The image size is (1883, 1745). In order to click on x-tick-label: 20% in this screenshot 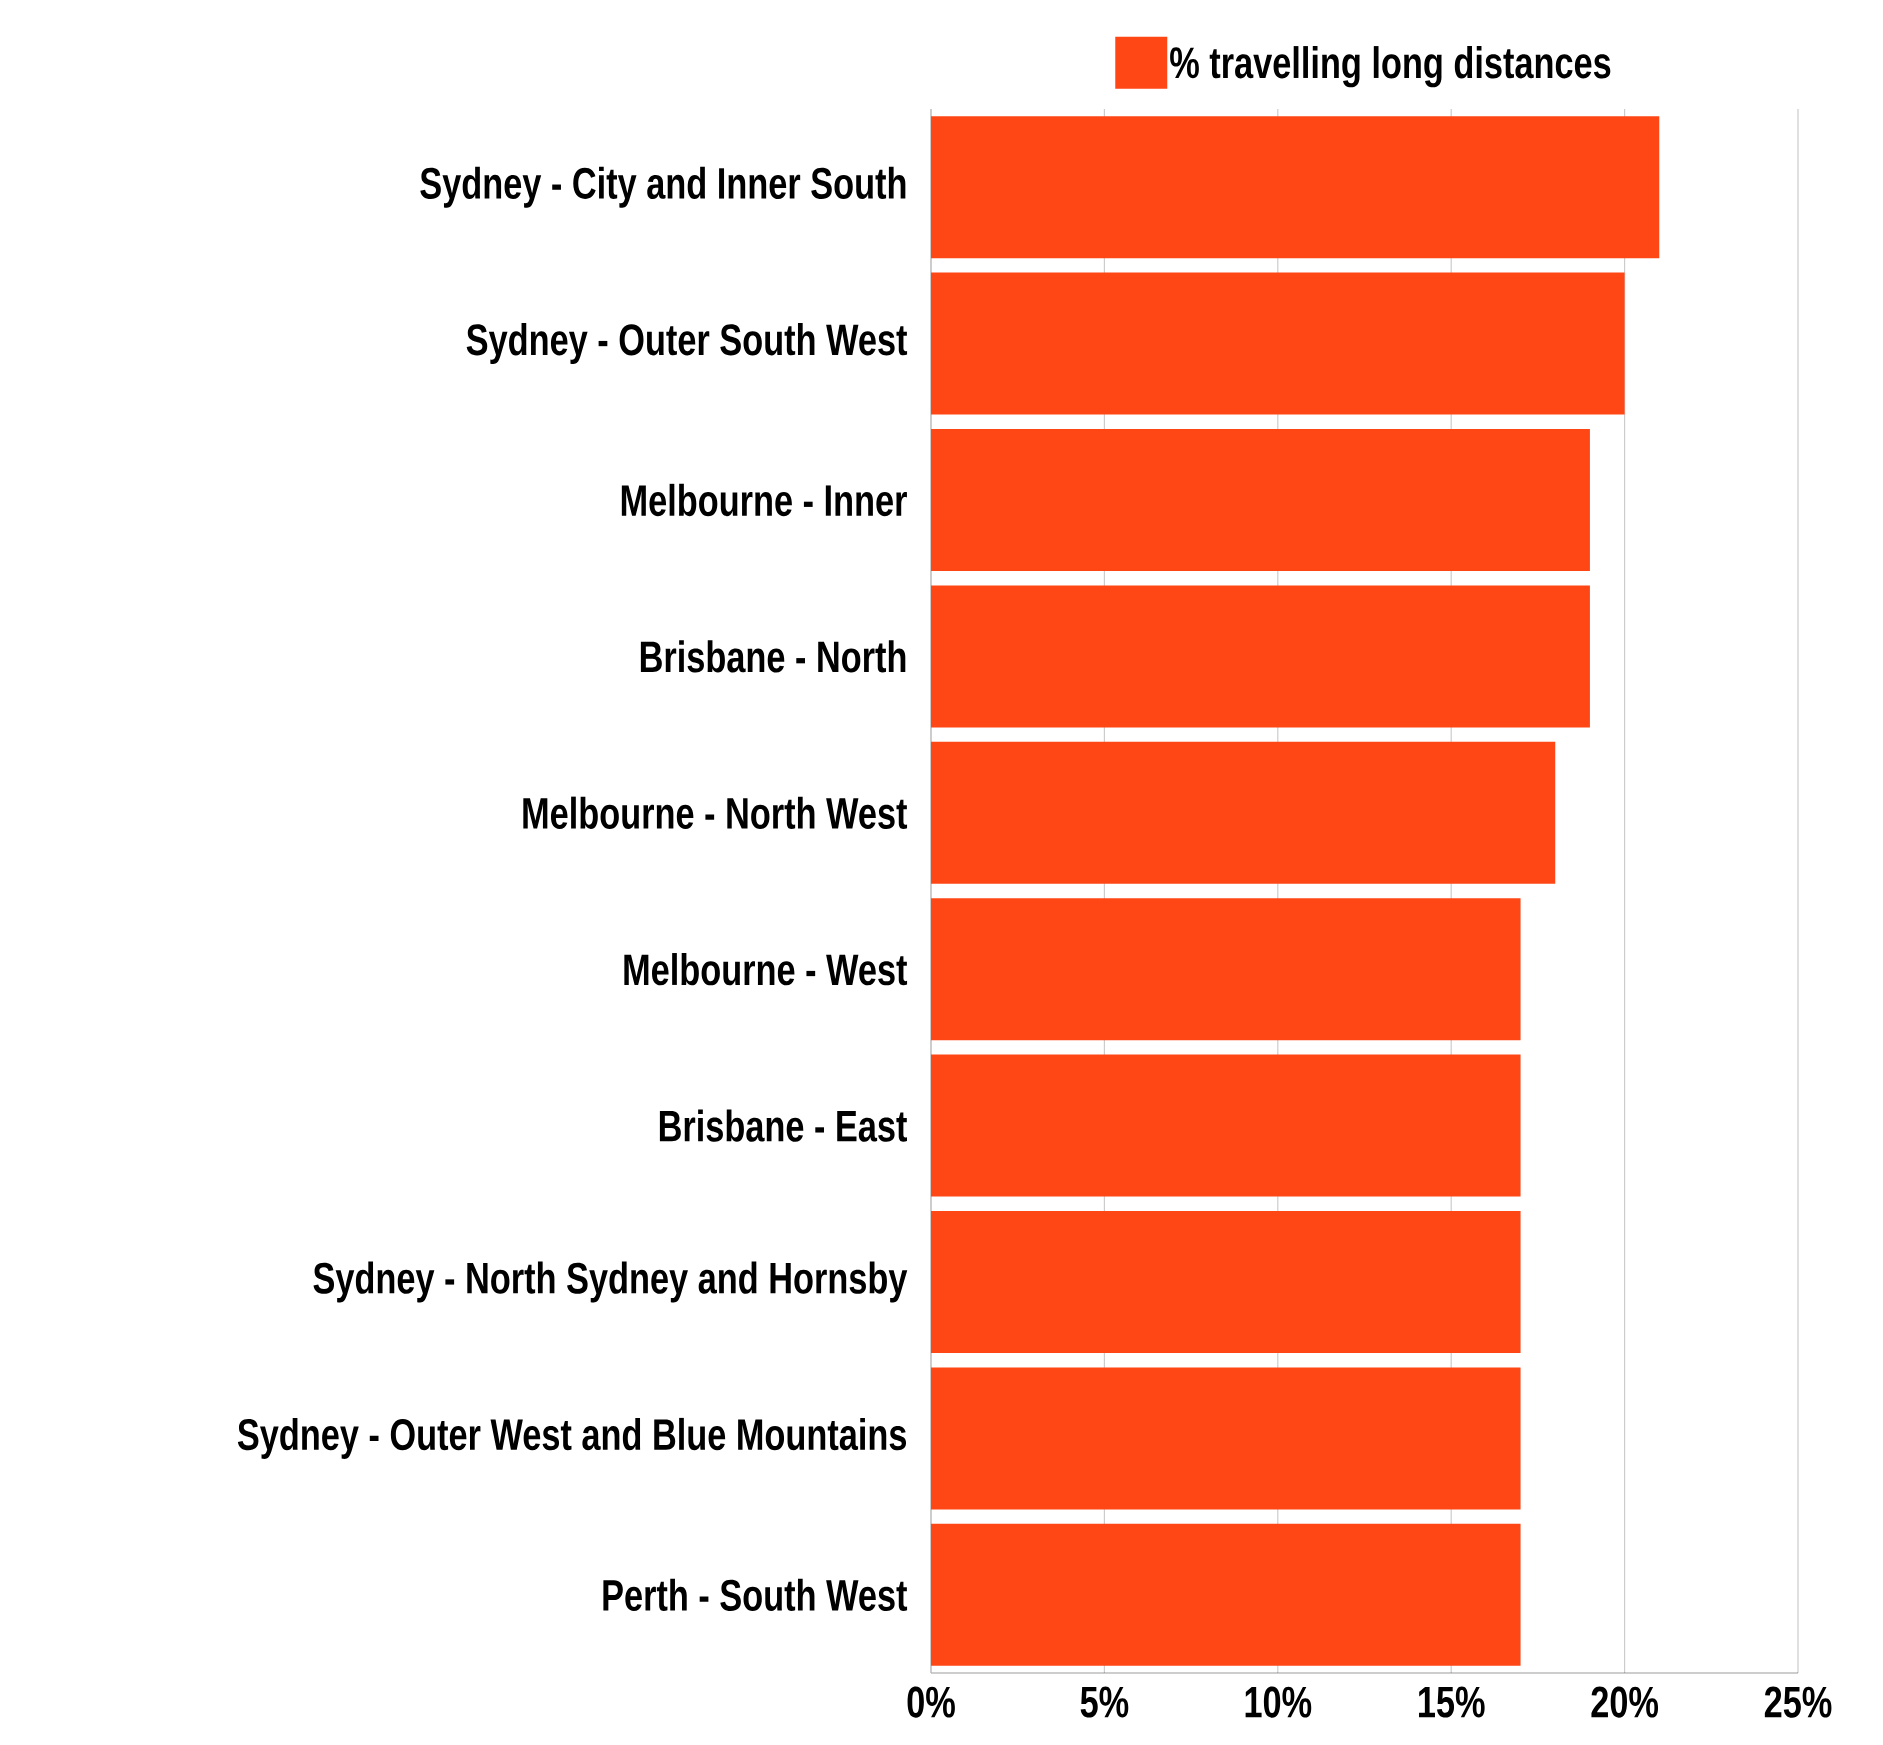, I will do `click(1625, 1702)`.